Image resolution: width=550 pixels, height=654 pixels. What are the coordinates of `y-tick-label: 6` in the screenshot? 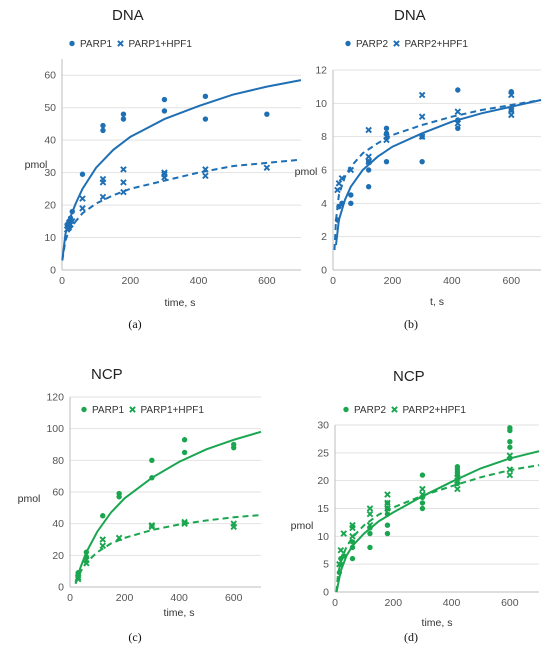 It's located at (324, 171).